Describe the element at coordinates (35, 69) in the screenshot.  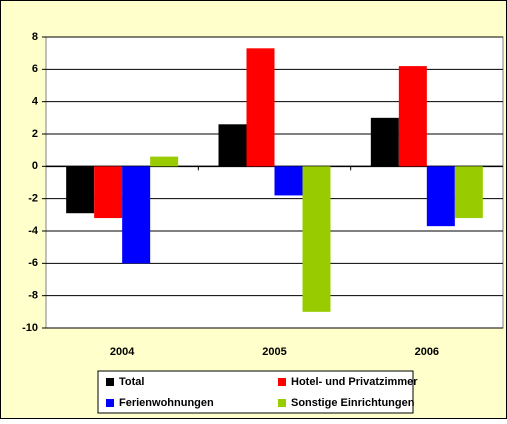
I see `y-tick-label: 6` at that location.